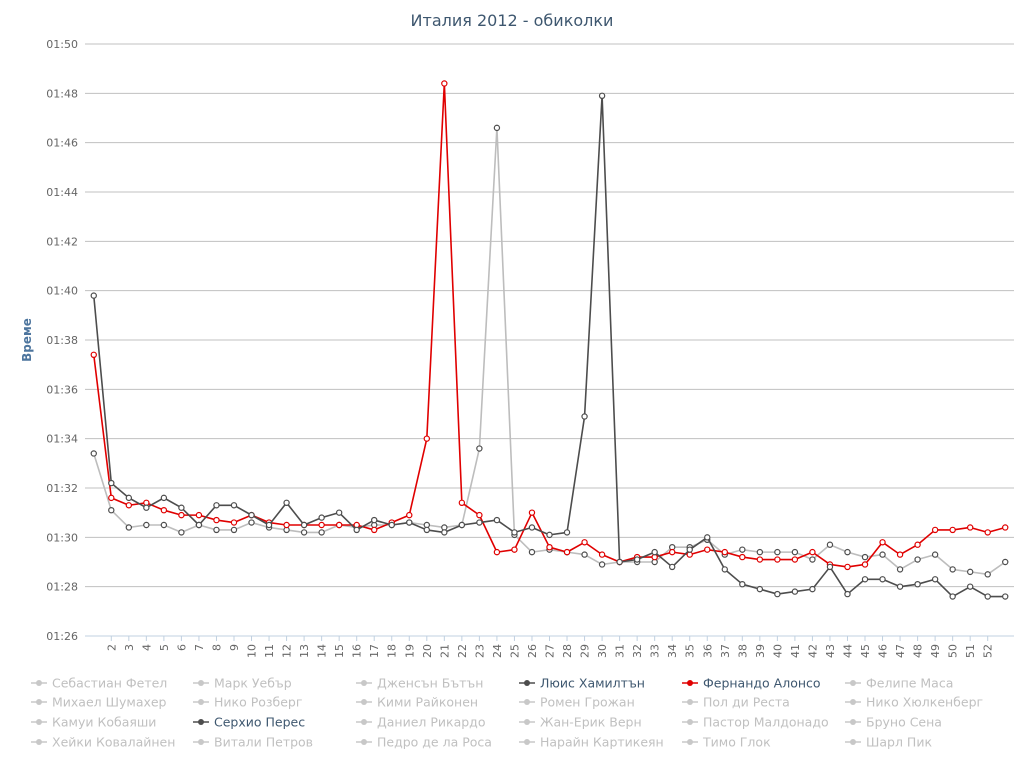 Image resolution: width=1024 pixels, height=767 pixels. What do you see at coordinates (242, 683) in the screenshot?
I see `legend-item: Марк Уебър` at bounding box center [242, 683].